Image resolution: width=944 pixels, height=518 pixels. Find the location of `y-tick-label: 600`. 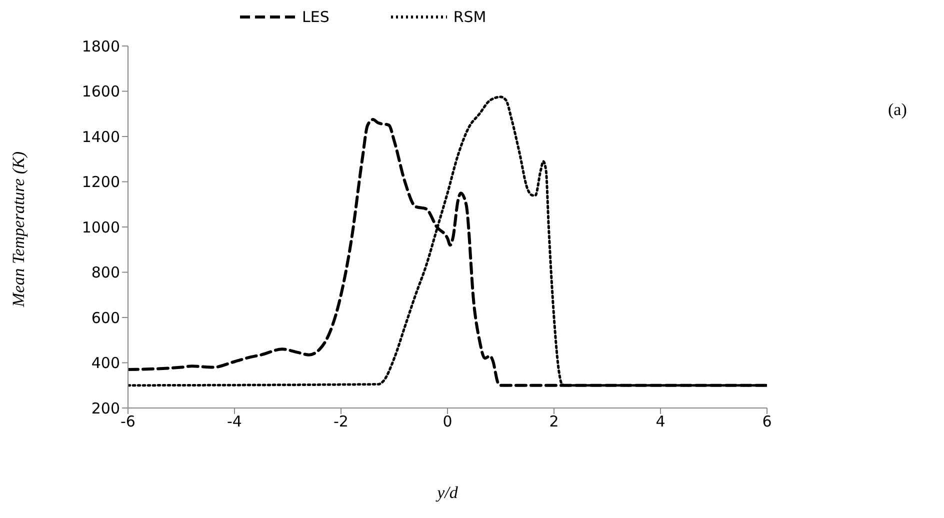

y-tick-label: 600 is located at coordinates (105, 317).